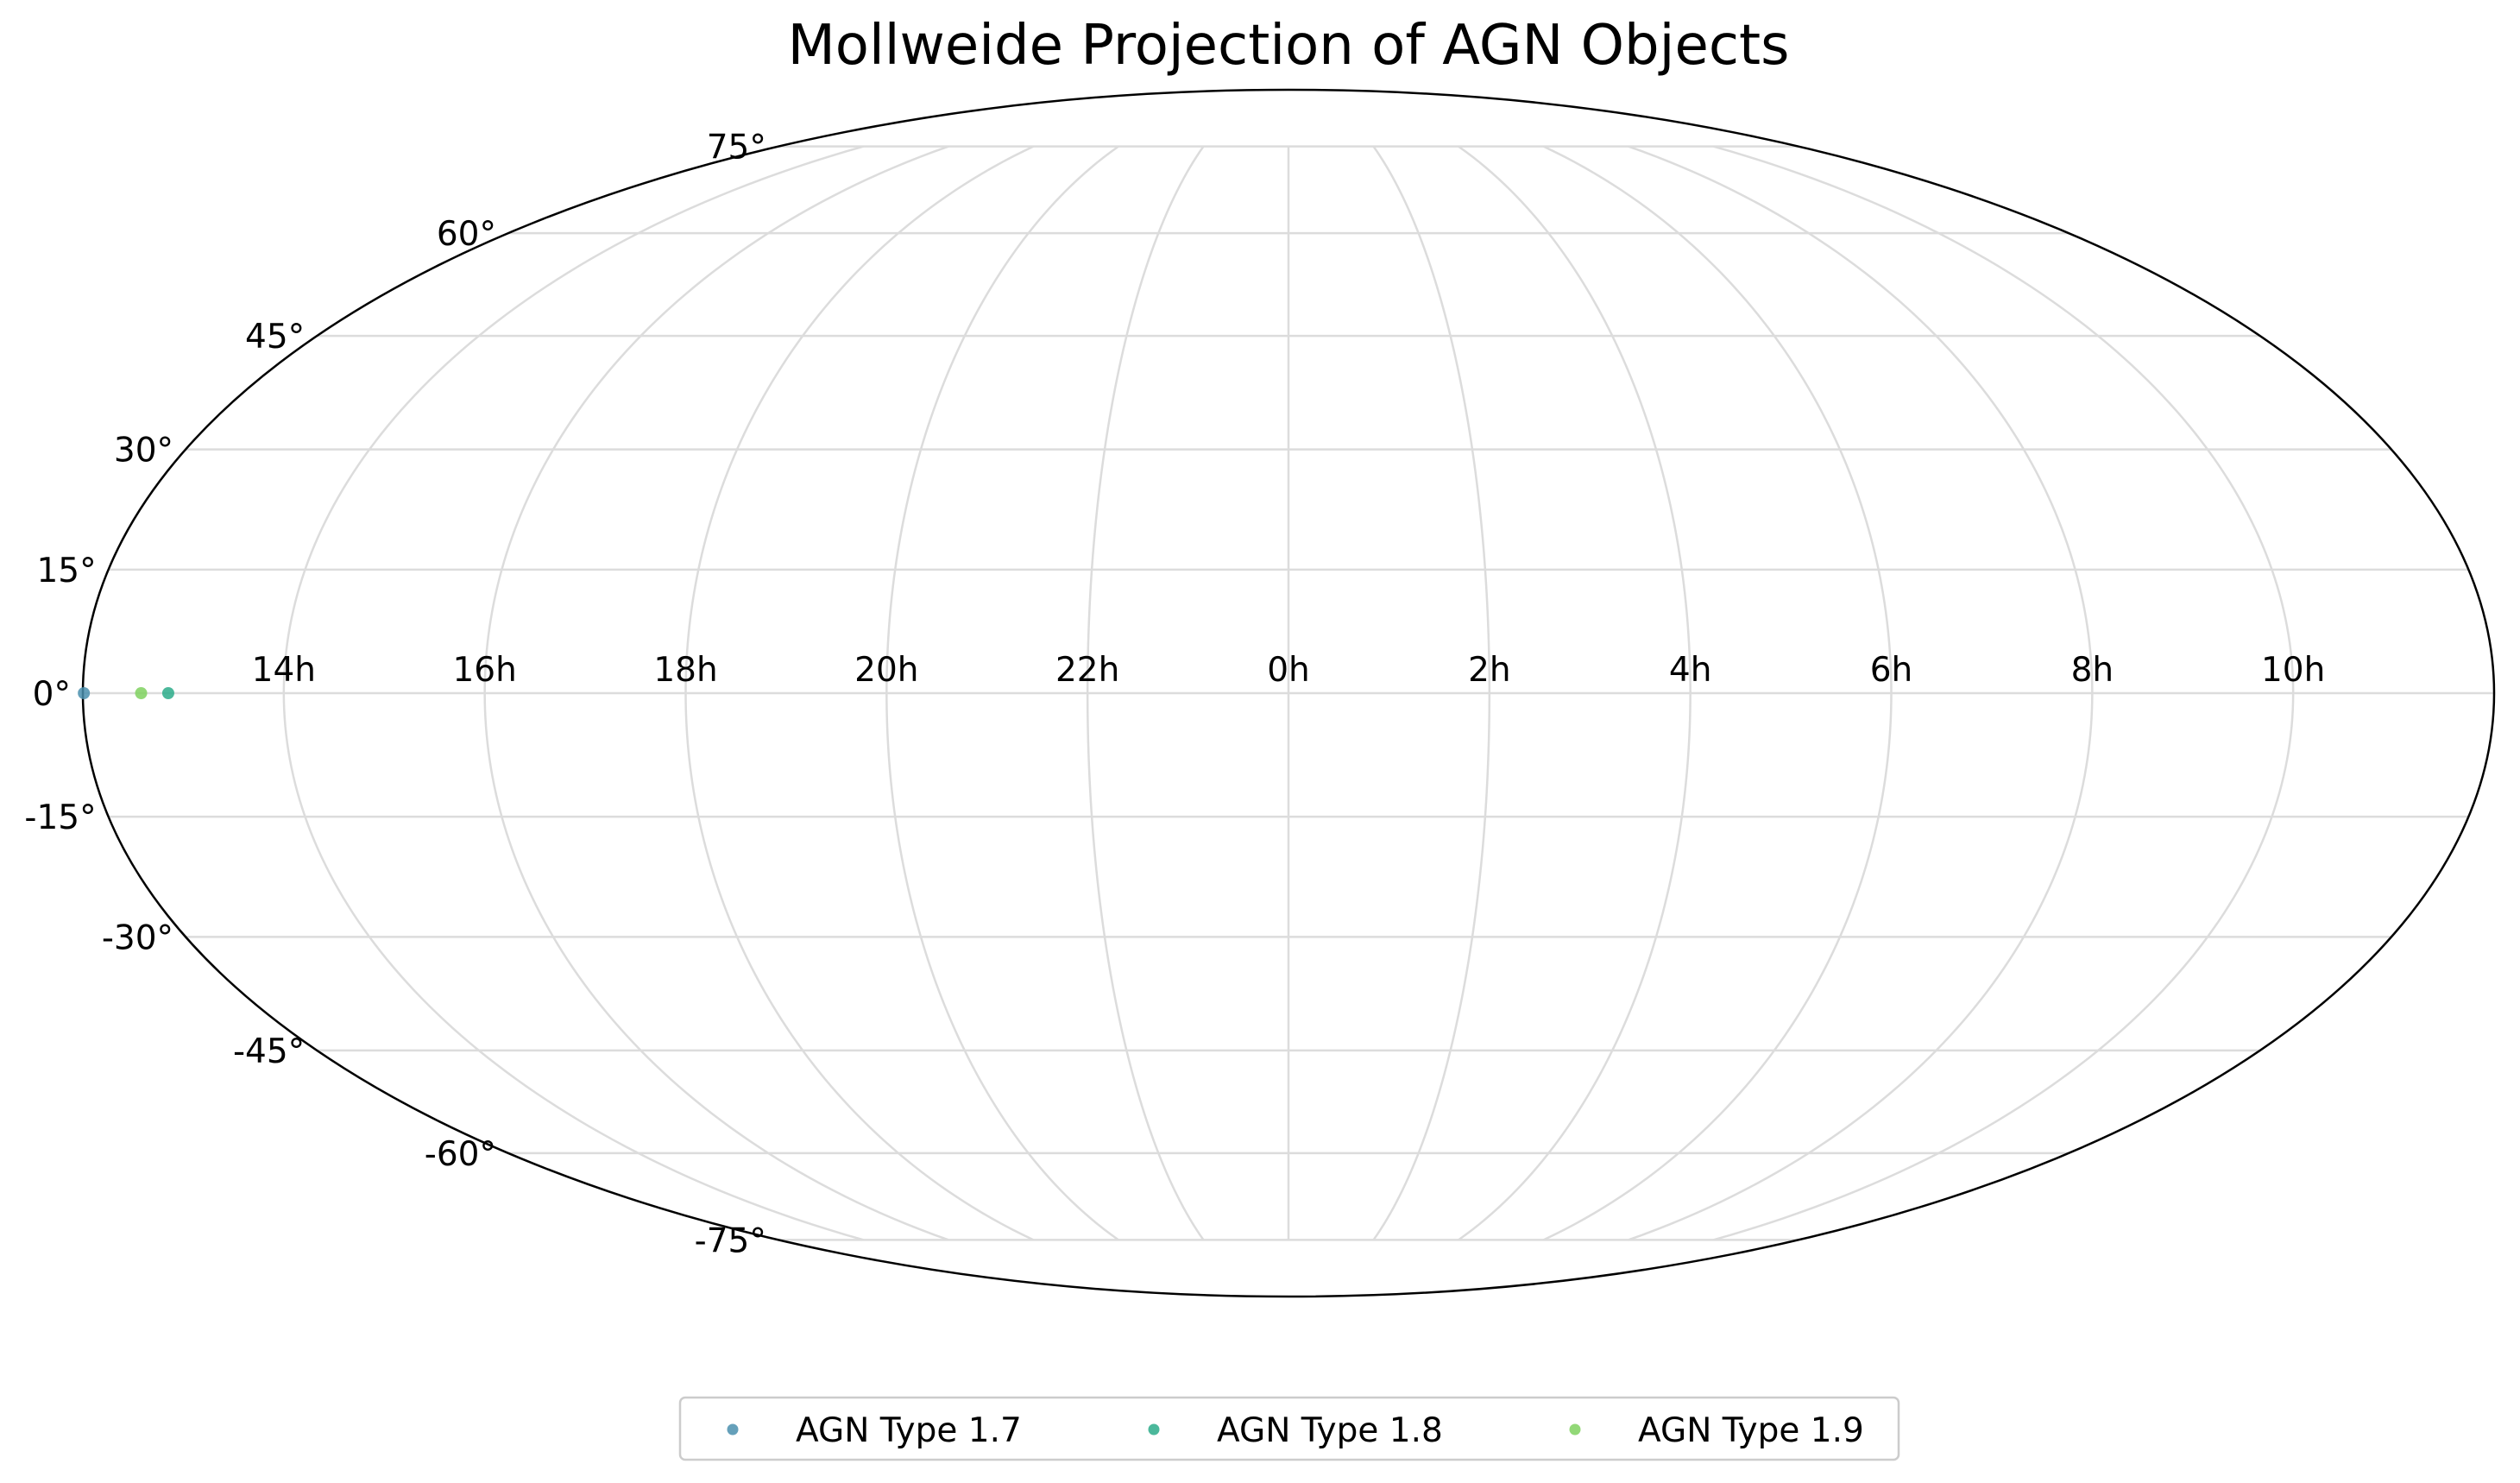 The height and width of the screenshot is (1483, 2520). I want to click on dec-tick-label: 45°, so click(275, 337).